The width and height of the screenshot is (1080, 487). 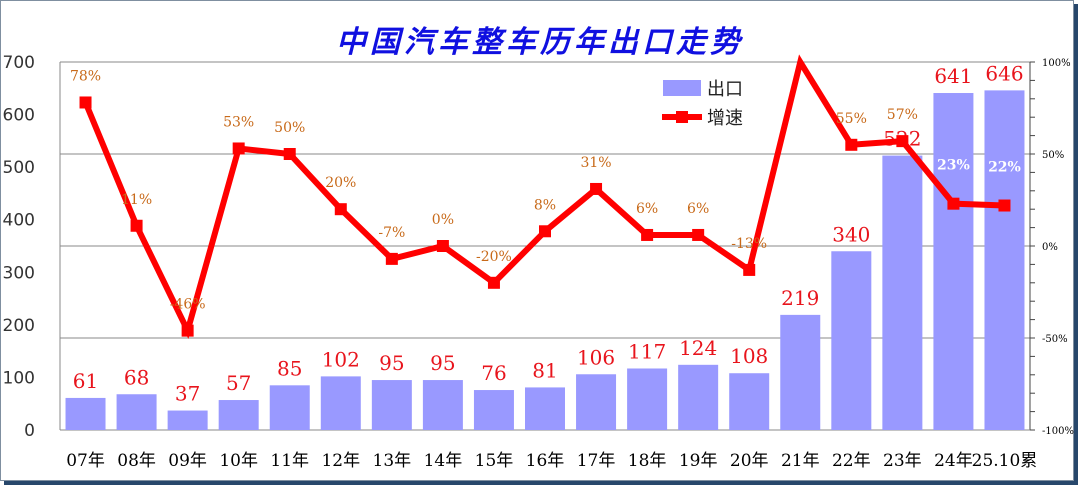 What do you see at coordinates (238, 122) in the screenshot?
I see `growth-value-label: 53%` at bounding box center [238, 122].